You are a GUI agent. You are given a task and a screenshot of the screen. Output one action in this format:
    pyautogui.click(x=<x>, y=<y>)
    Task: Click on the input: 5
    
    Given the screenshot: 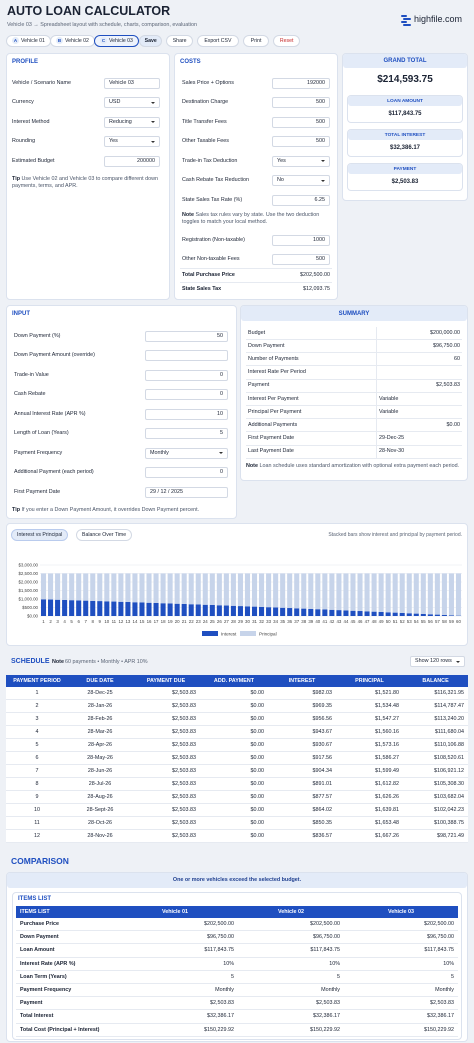 What is the action you would take?
    pyautogui.click(x=186, y=433)
    